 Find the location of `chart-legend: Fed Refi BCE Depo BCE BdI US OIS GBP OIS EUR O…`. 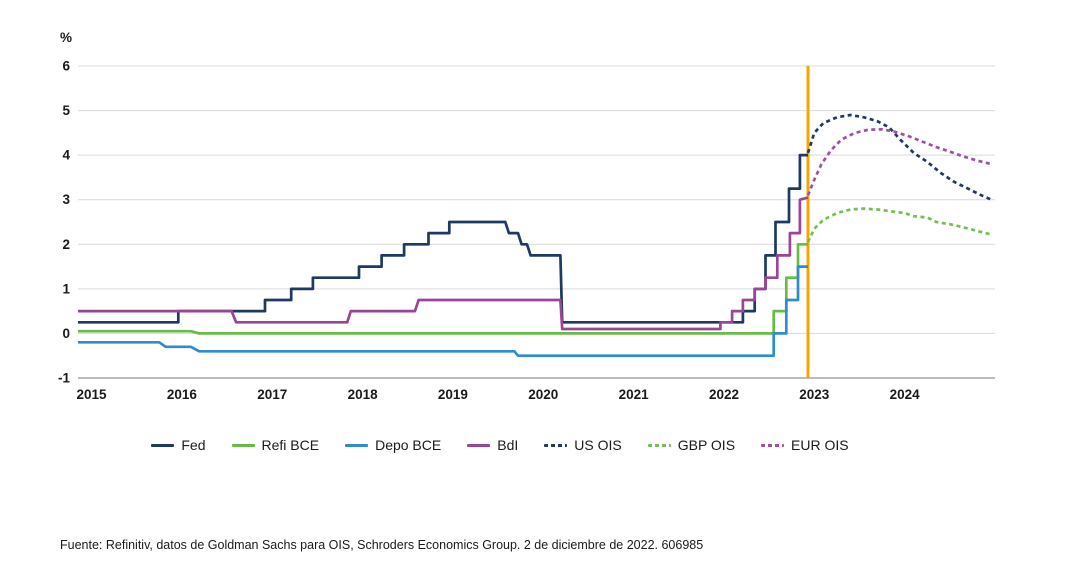

chart-legend: Fed Refi BCE Depo BCE BdI US OIS GBP OIS EUR O… is located at coordinates (500, 445).